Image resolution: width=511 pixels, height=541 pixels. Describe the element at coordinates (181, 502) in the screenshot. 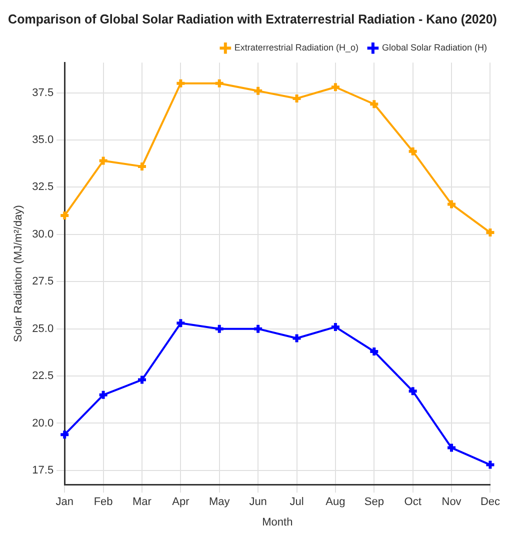

I see `x-tick-label: Apr` at that location.